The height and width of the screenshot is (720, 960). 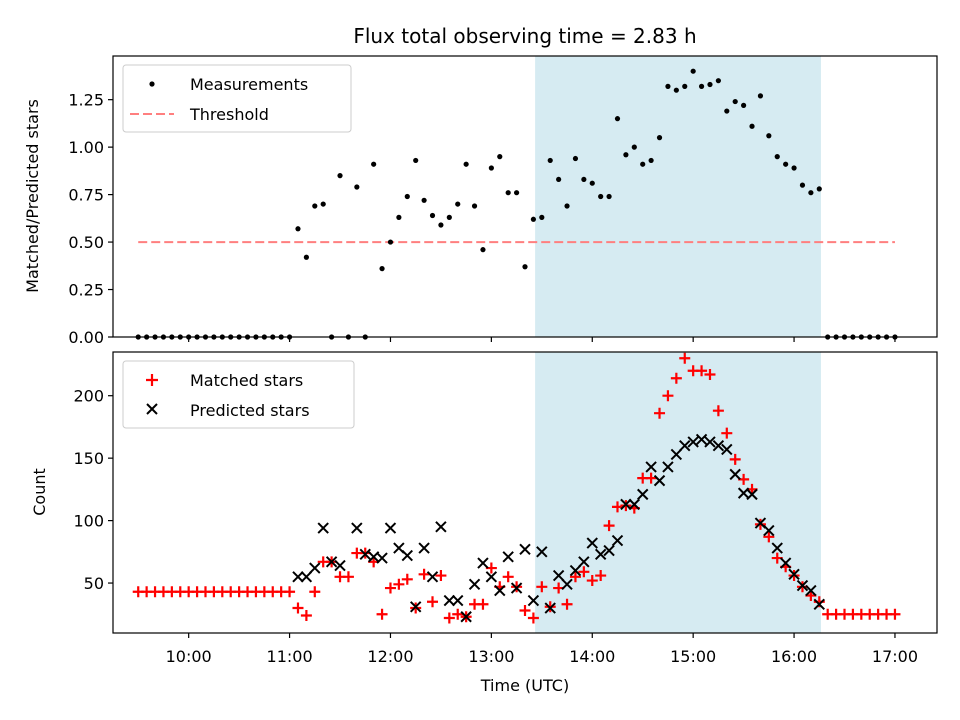 What do you see at coordinates (88, 458) in the screenshot?
I see `bottom-y-tick-label: 150` at bounding box center [88, 458].